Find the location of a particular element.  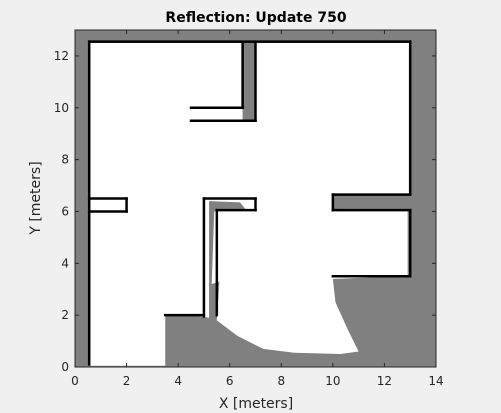

x-tick-label: 2 is located at coordinates (127, 381).